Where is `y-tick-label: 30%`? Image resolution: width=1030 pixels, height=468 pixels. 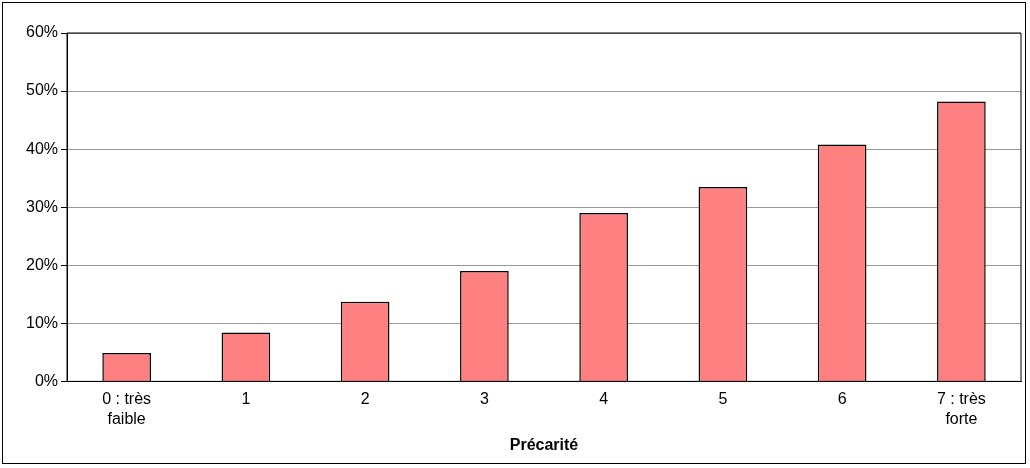 y-tick-label: 30% is located at coordinates (42, 206).